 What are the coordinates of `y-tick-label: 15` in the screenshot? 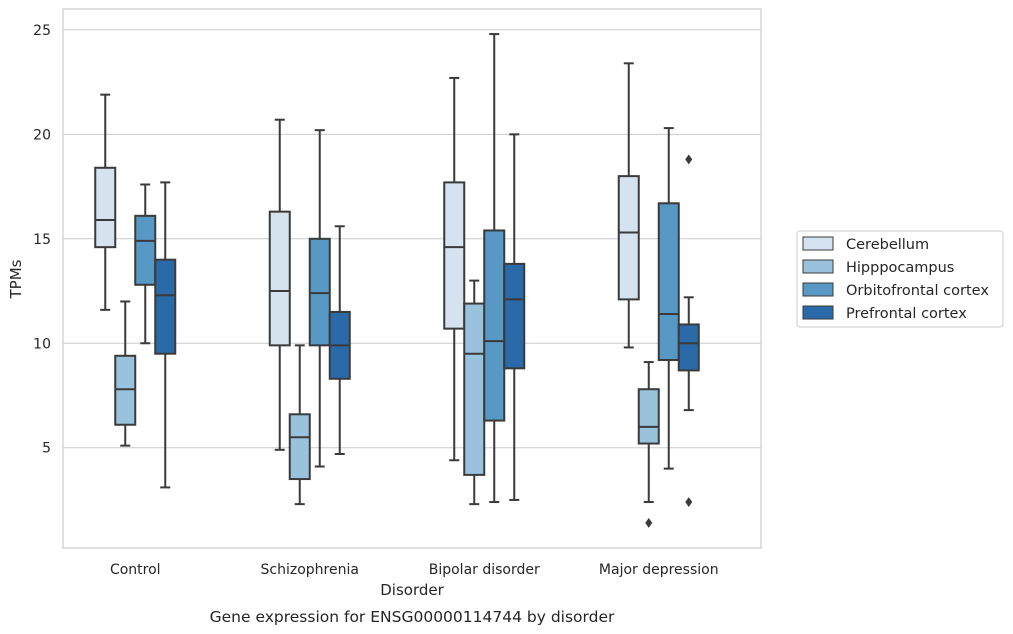 It's located at (42, 240).